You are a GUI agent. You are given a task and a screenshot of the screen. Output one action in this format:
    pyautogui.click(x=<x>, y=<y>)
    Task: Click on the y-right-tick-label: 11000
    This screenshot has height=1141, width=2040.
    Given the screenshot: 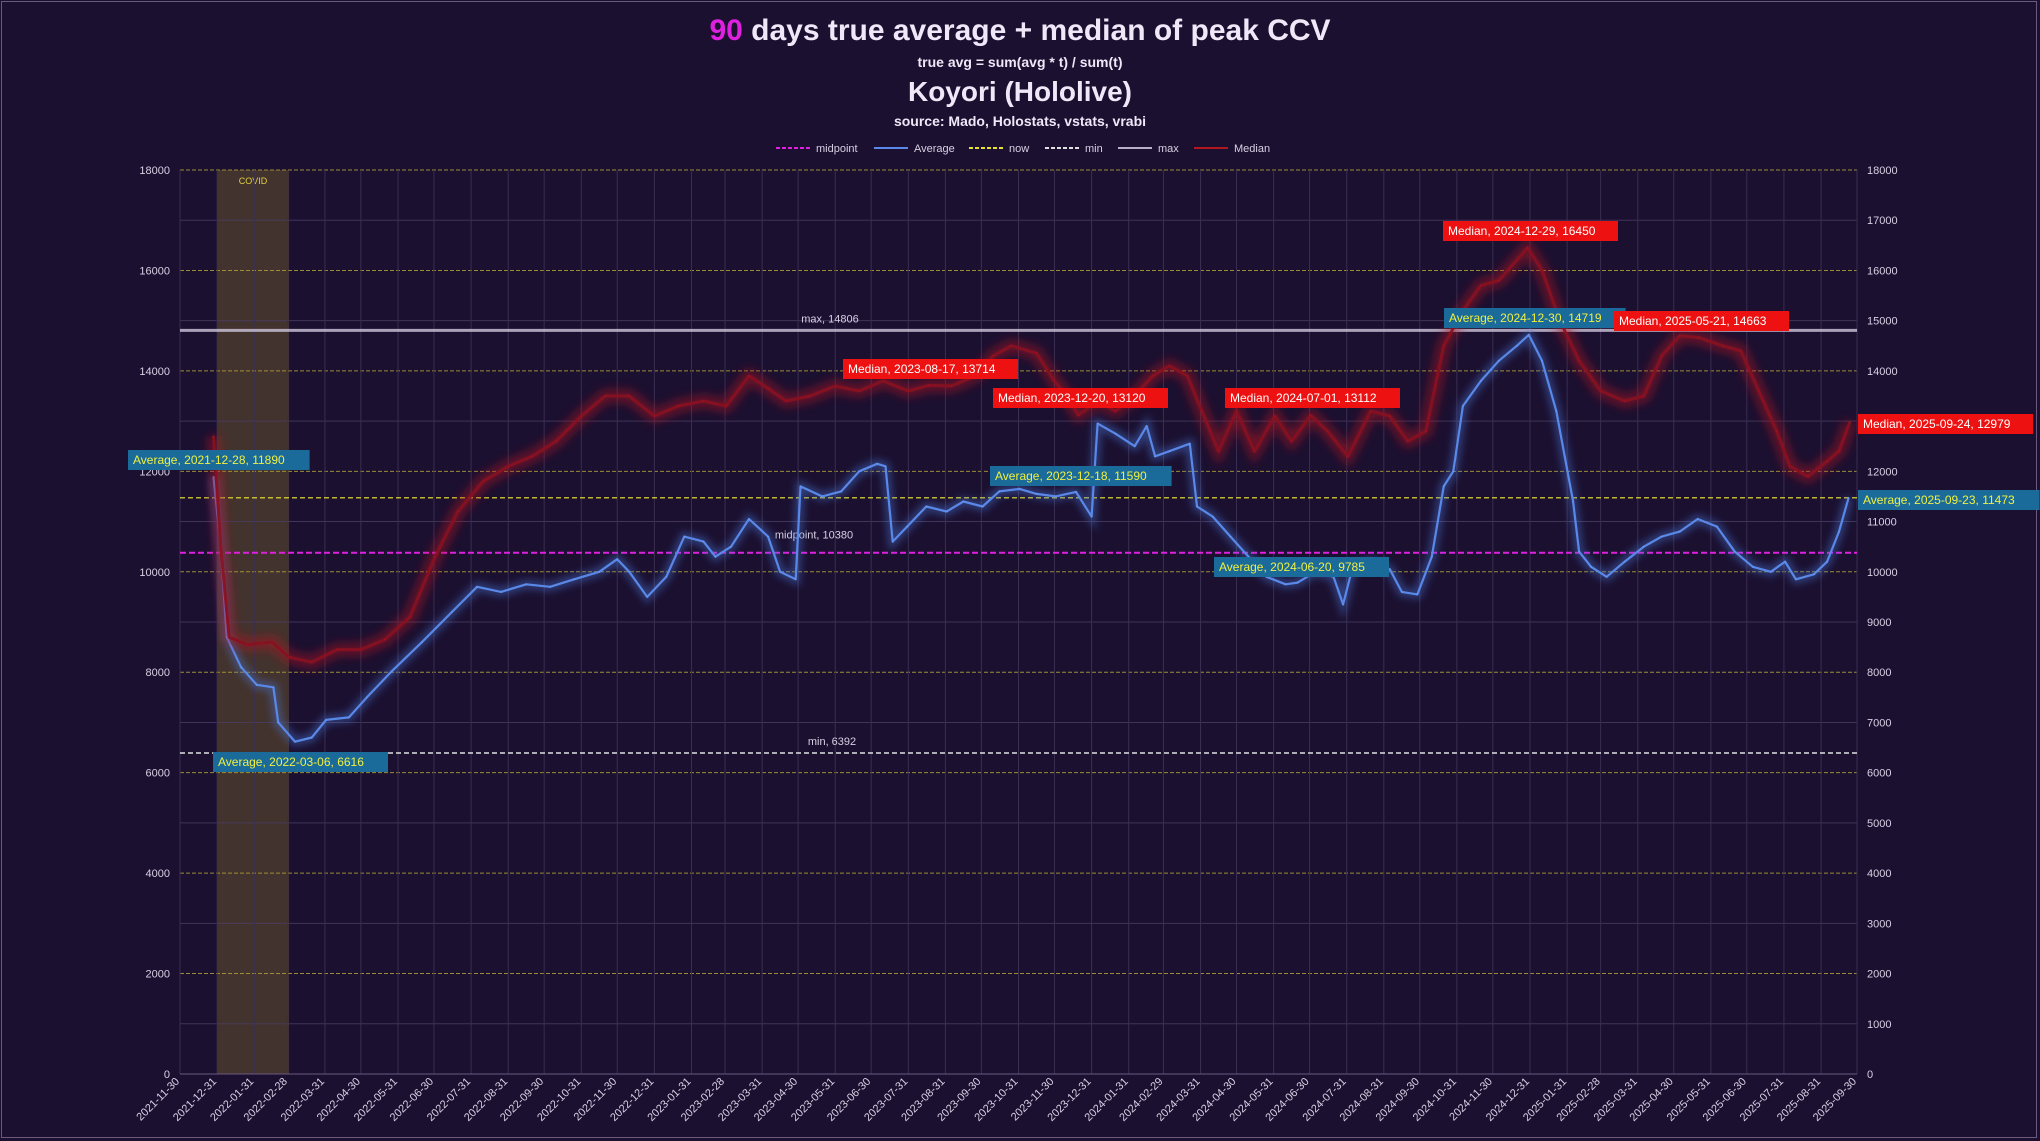 What is the action you would take?
    pyautogui.click(x=1882, y=523)
    